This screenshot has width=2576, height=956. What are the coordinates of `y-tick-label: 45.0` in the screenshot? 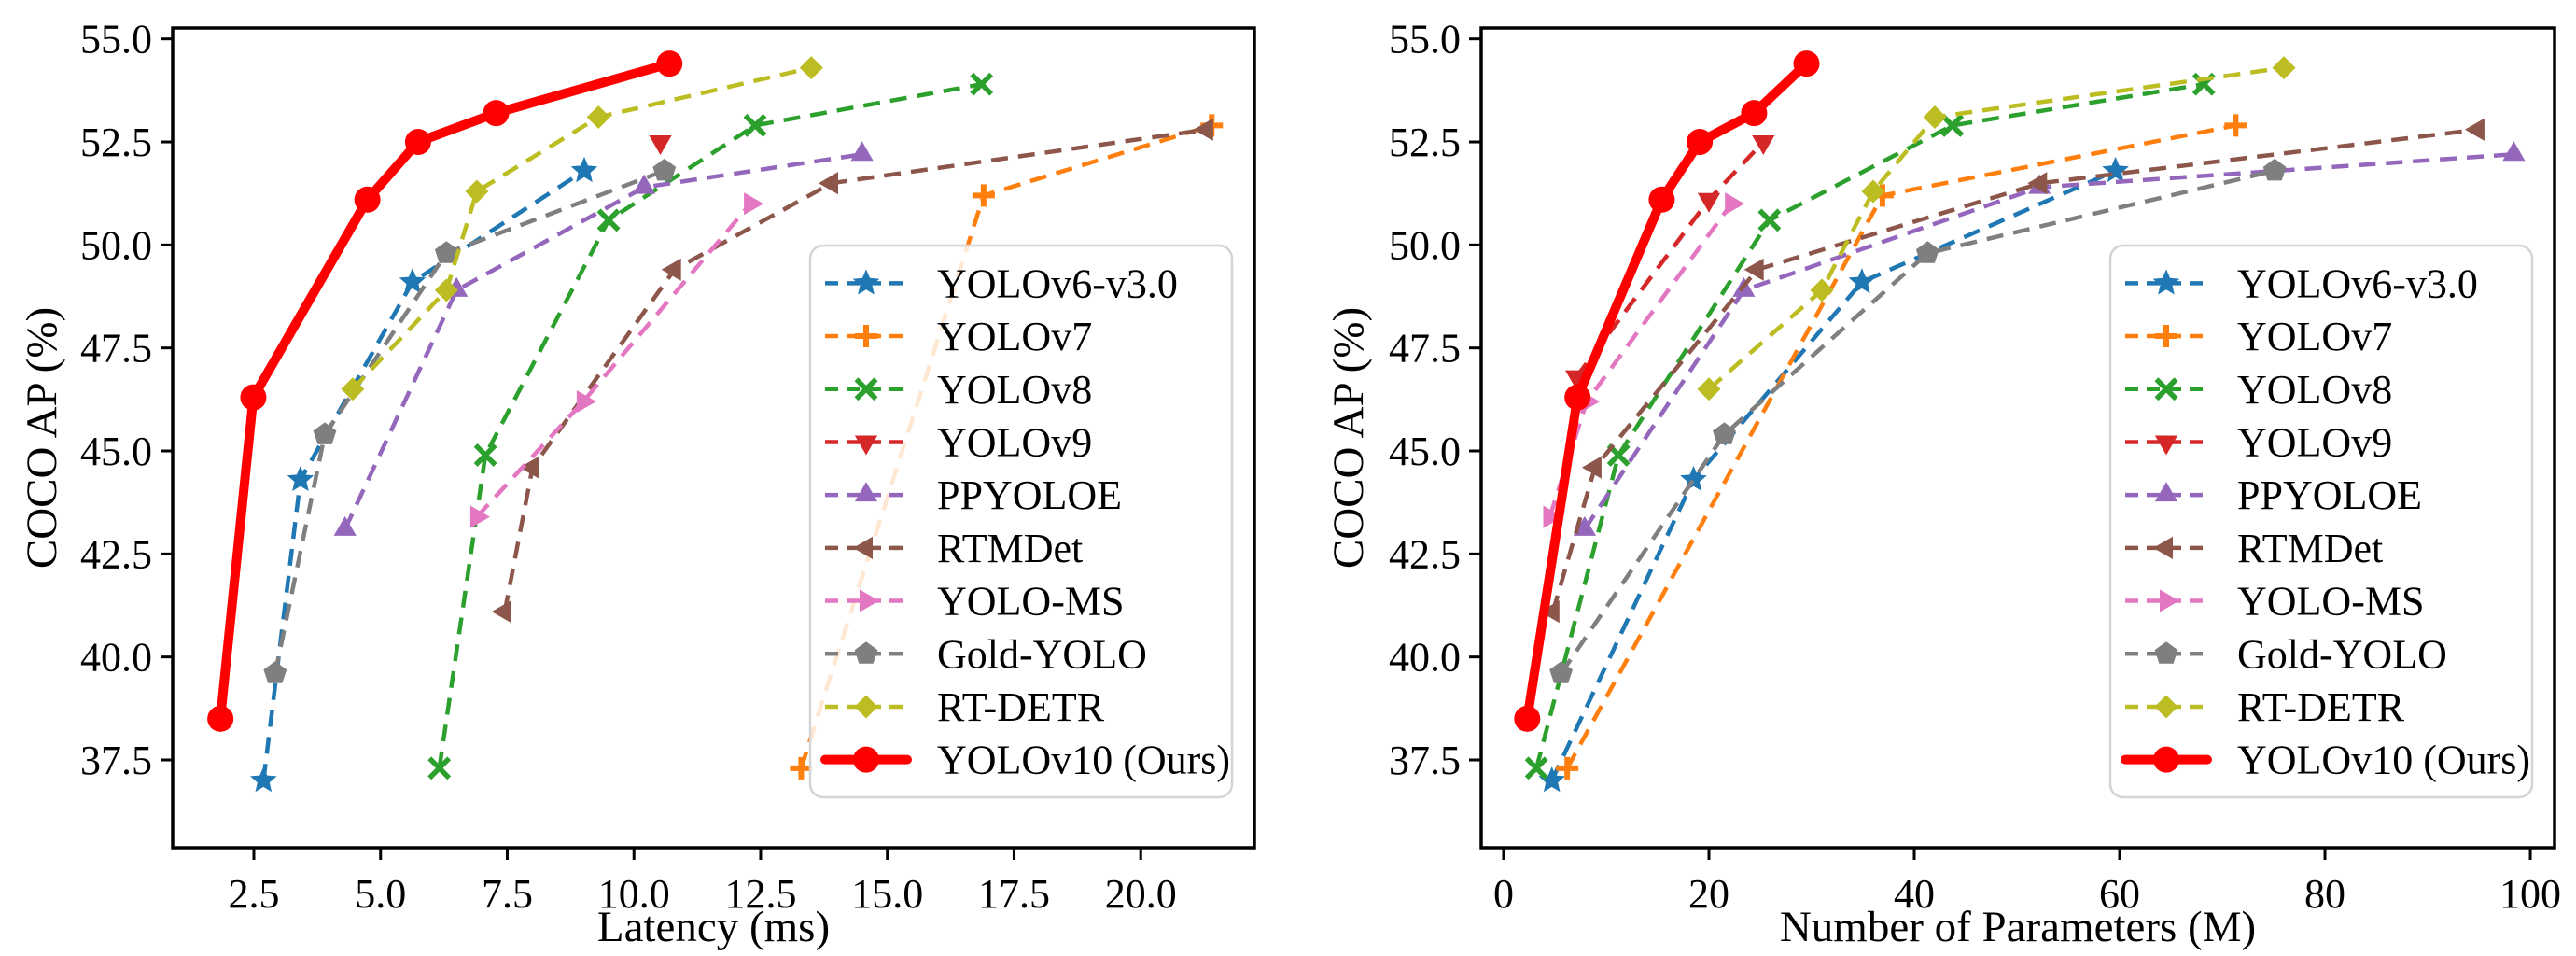 It's located at (1425, 451).